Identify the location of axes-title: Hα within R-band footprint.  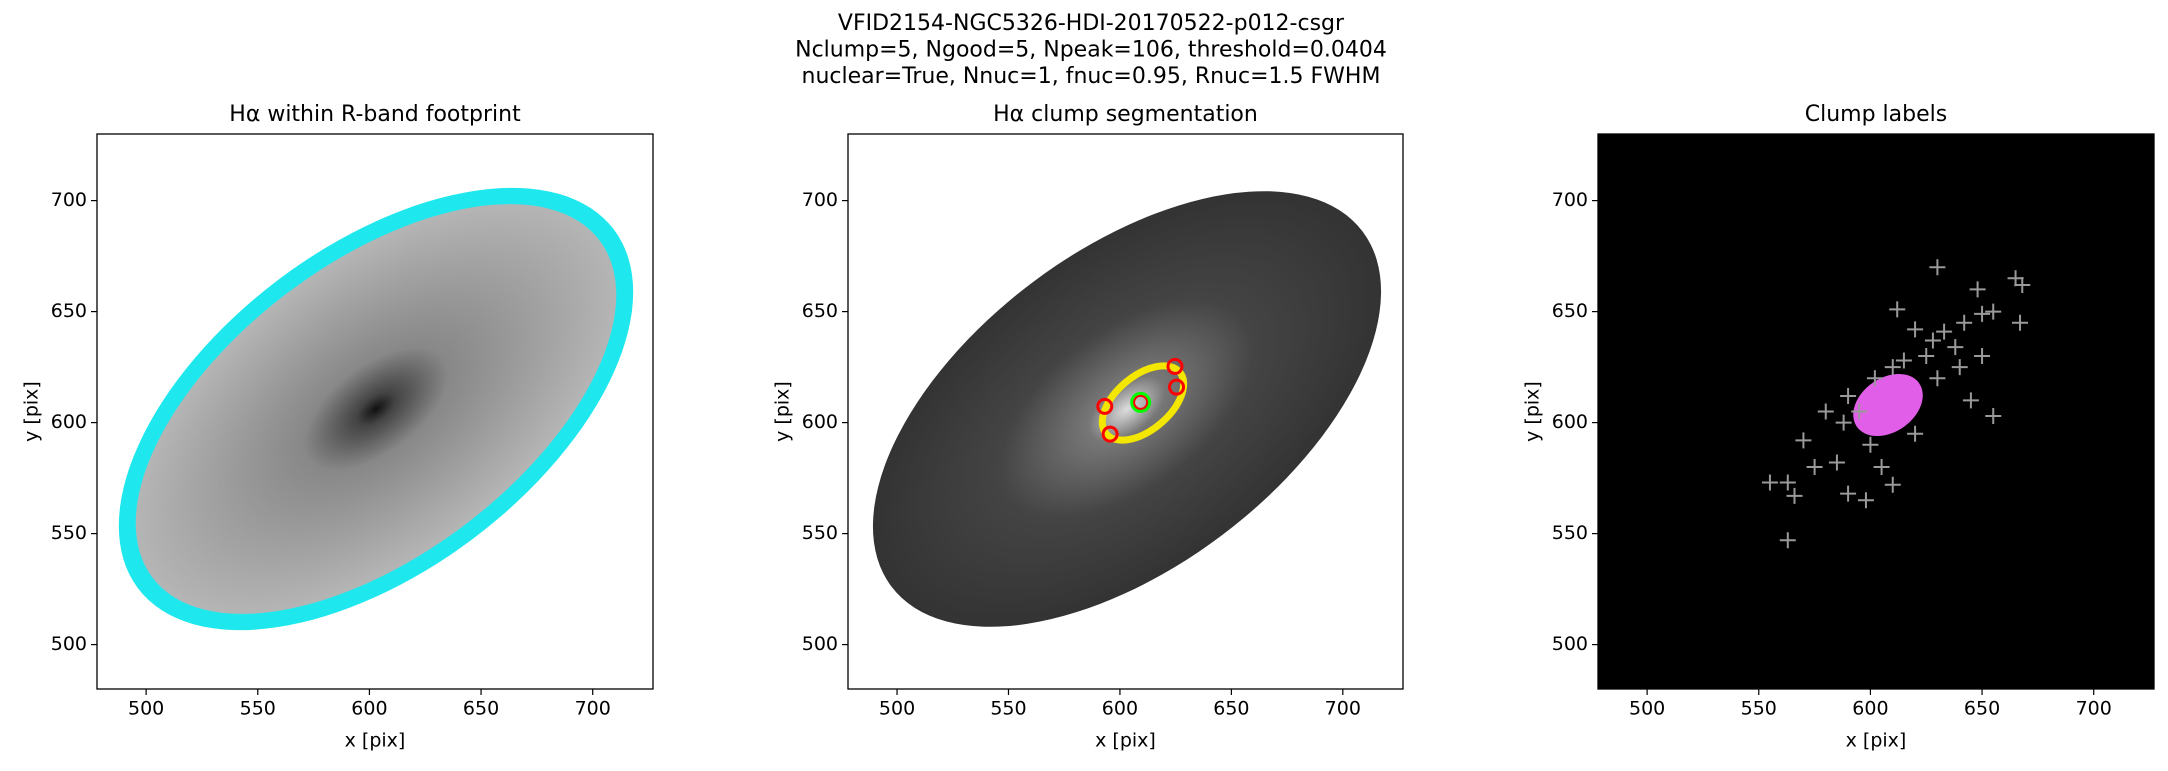
(375, 114).